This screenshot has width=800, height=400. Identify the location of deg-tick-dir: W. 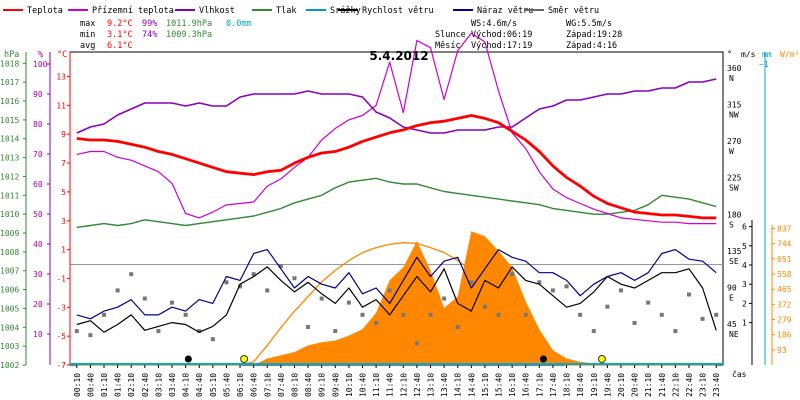
(731, 151).